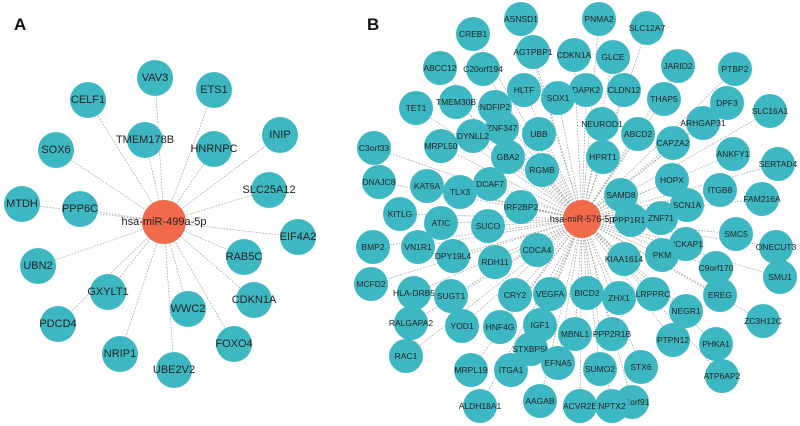 The width and height of the screenshot is (800, 426). What do you see at coordinates (58, 324) in the screenshot?
I see `target-node-pdcd4: PDCD4` at bounding box center [58, 324].